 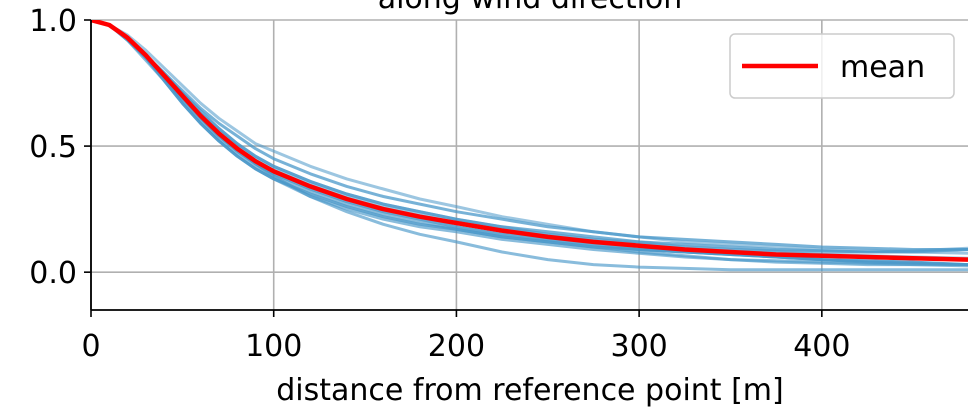 I want to click on x-tick-label: 200, so click(x=456, y=346).